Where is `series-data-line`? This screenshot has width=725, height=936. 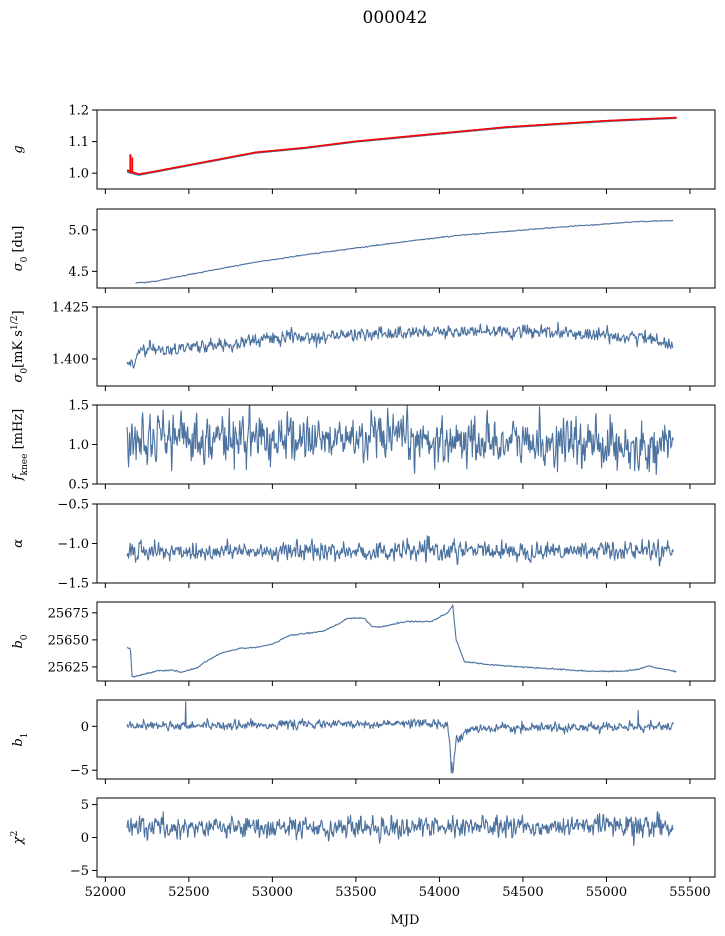
series-data-line is located at coordinates (401, 146).